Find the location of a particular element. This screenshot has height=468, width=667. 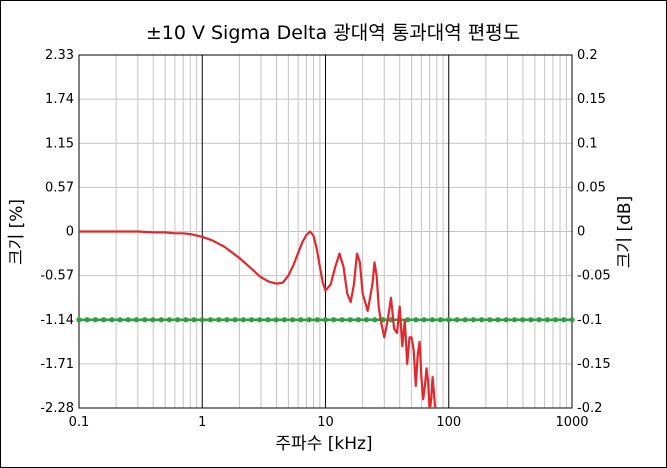

chart-title: ±10 V Sigma Delta 광대역 통과대역 편평도 is located at coordinates (333, 33).